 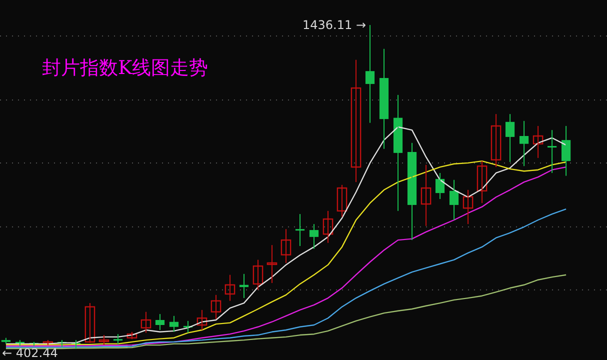 What do you see at coordinates (30, 353) in the screenshot?
I see `annotation: ← 402.44` at bounding box center [30, 353].